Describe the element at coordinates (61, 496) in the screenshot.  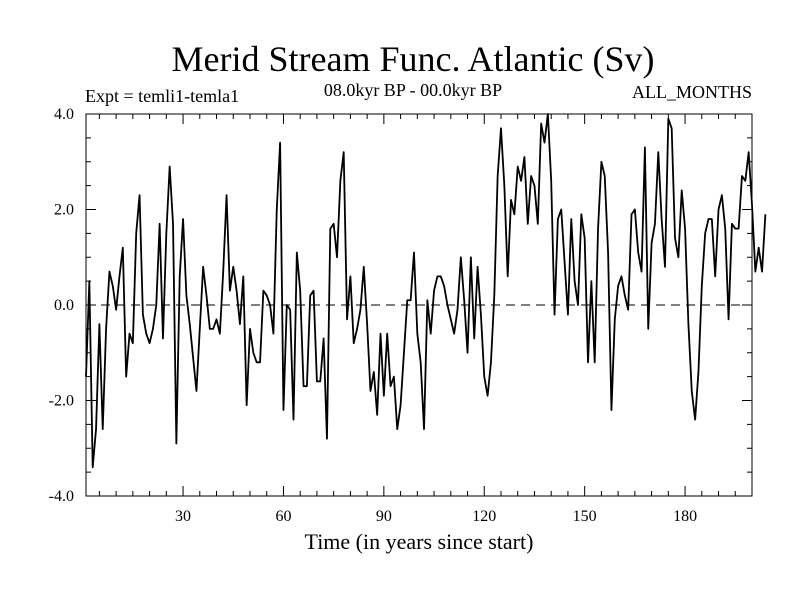
I see `y-tick-label: -4.0` at that location.